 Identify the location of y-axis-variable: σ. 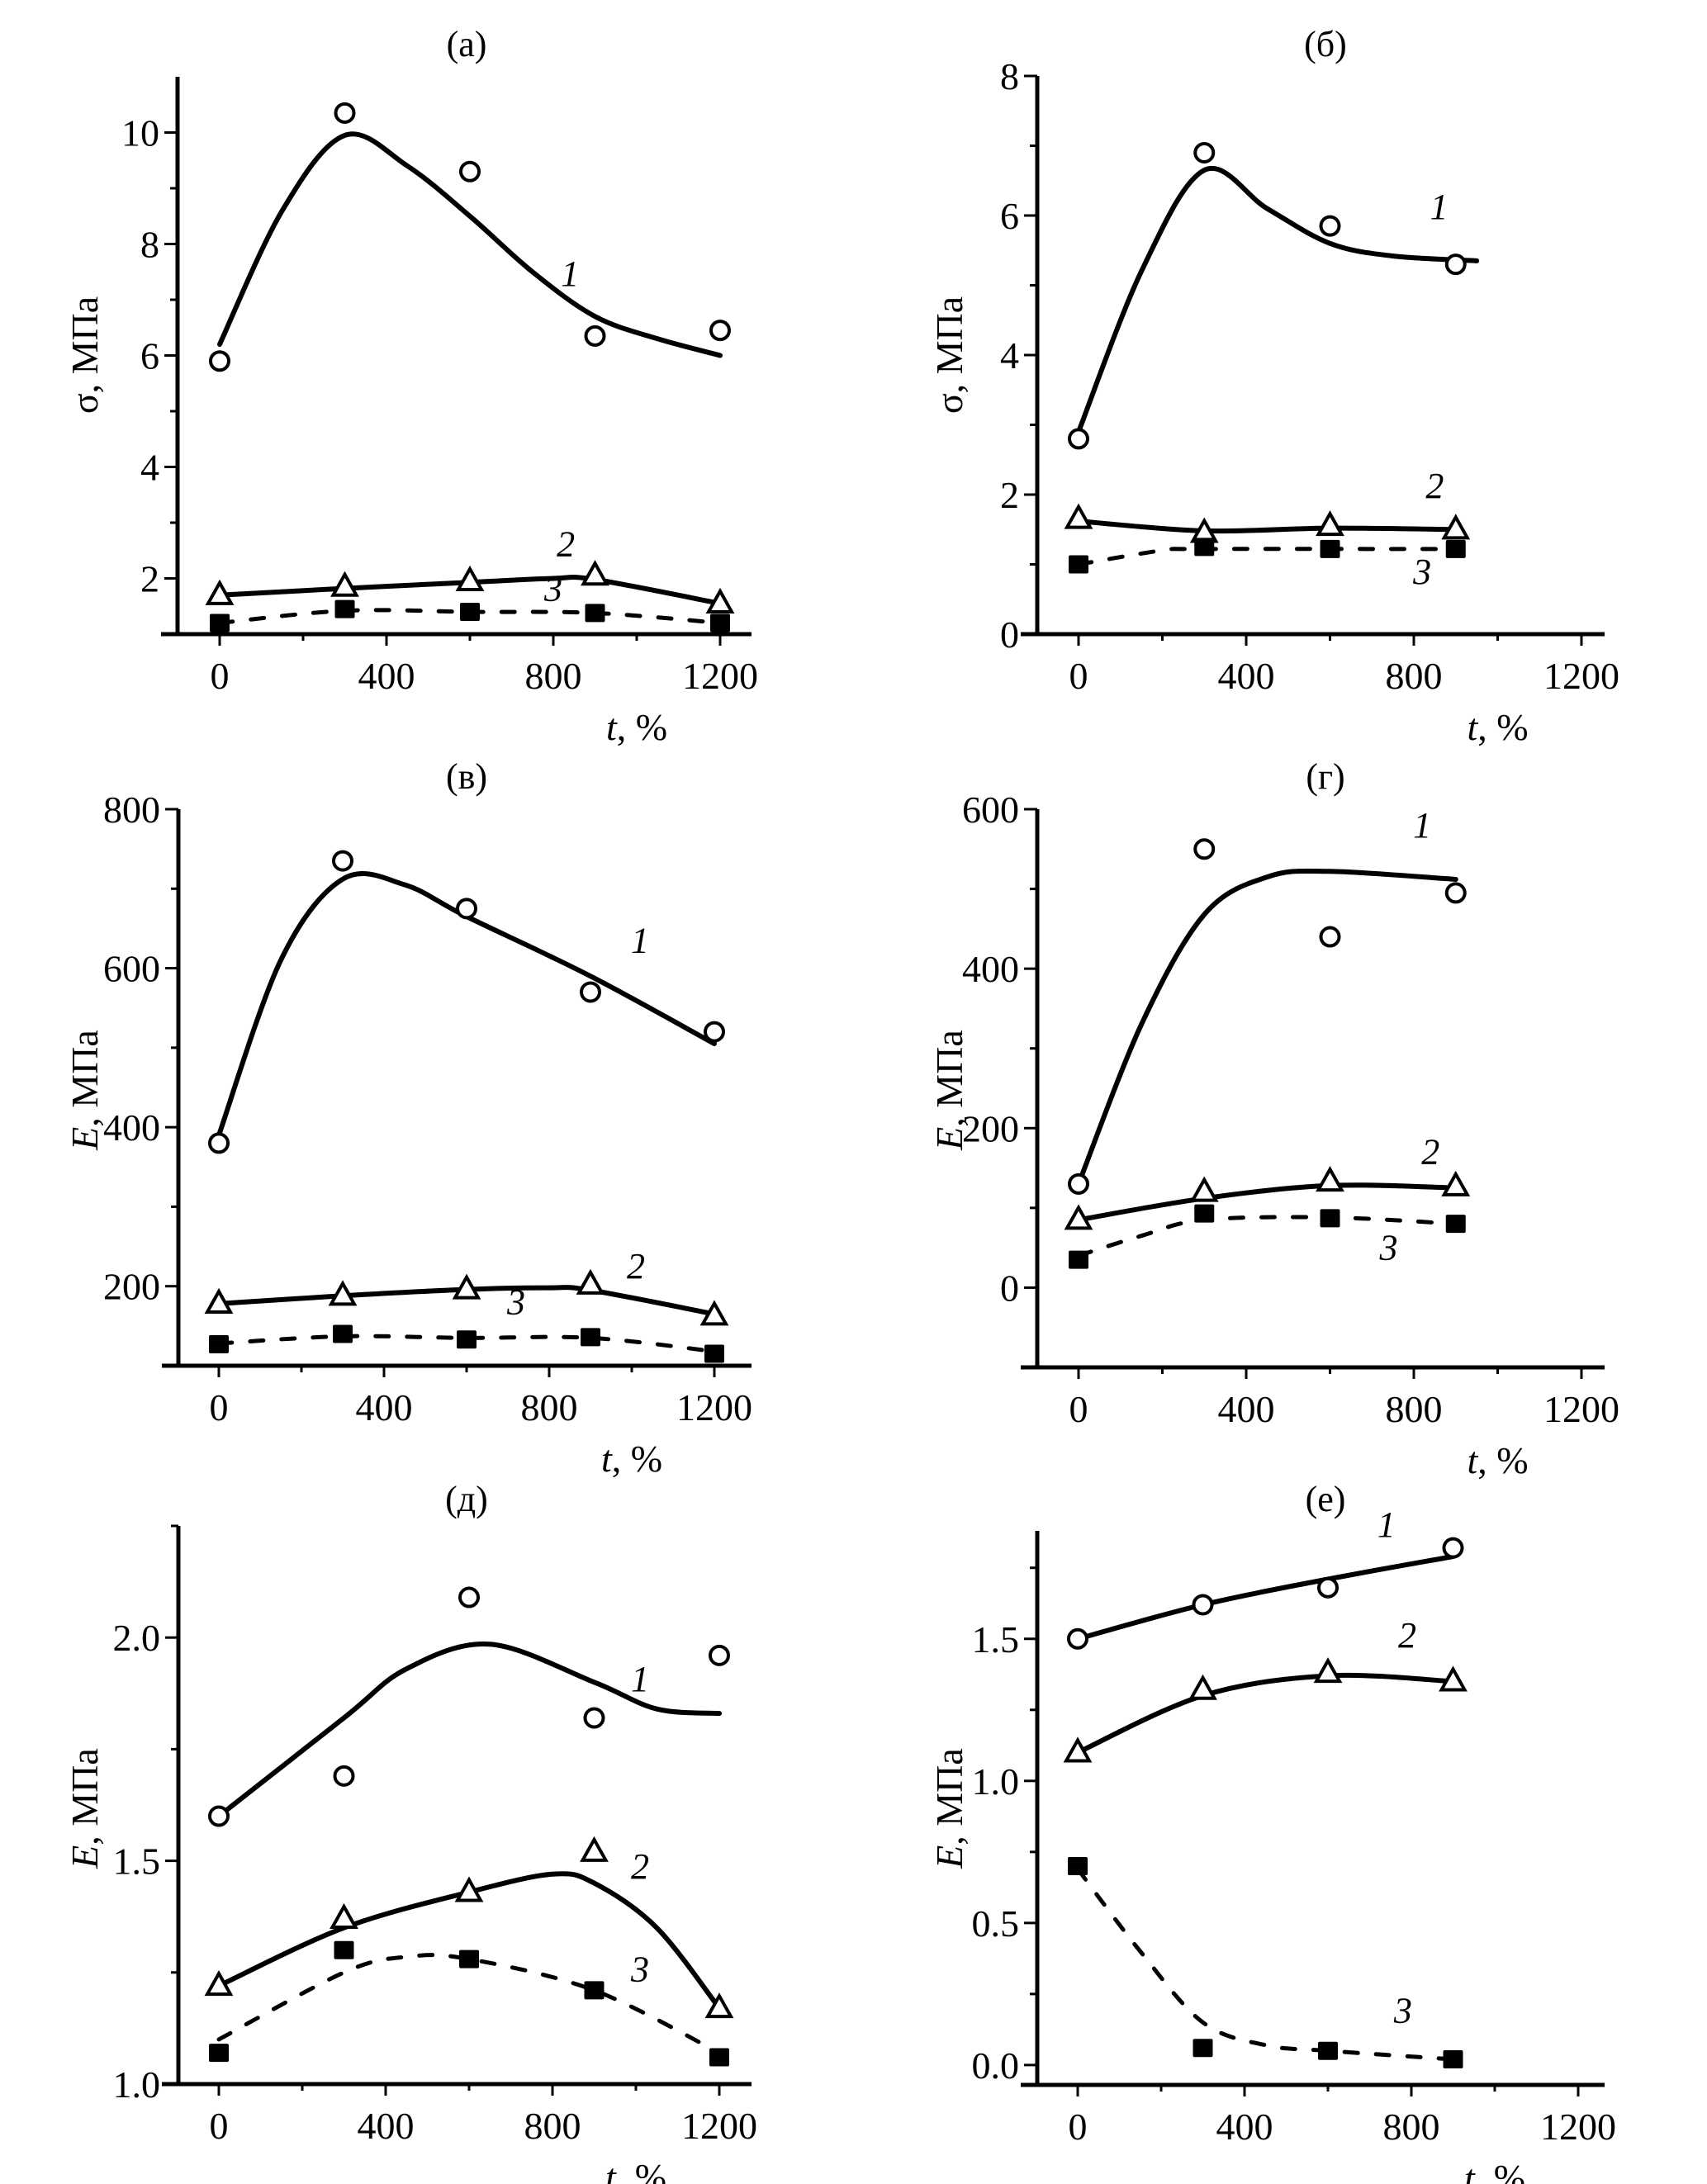
(949, 403).